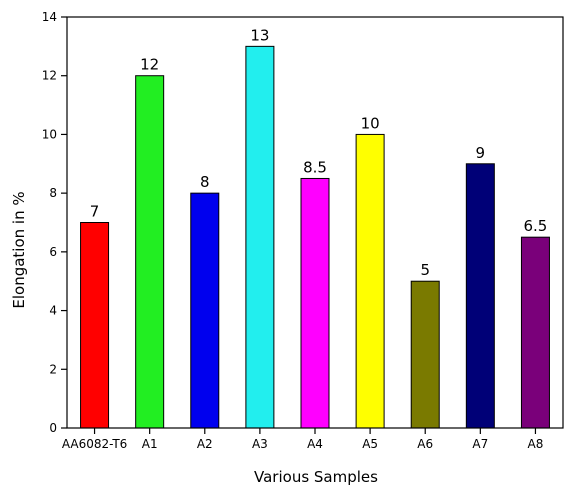 Image resolution: width=570 pixels, height=490 pixels. I want to click on data-label: 9, so click(481, 153).